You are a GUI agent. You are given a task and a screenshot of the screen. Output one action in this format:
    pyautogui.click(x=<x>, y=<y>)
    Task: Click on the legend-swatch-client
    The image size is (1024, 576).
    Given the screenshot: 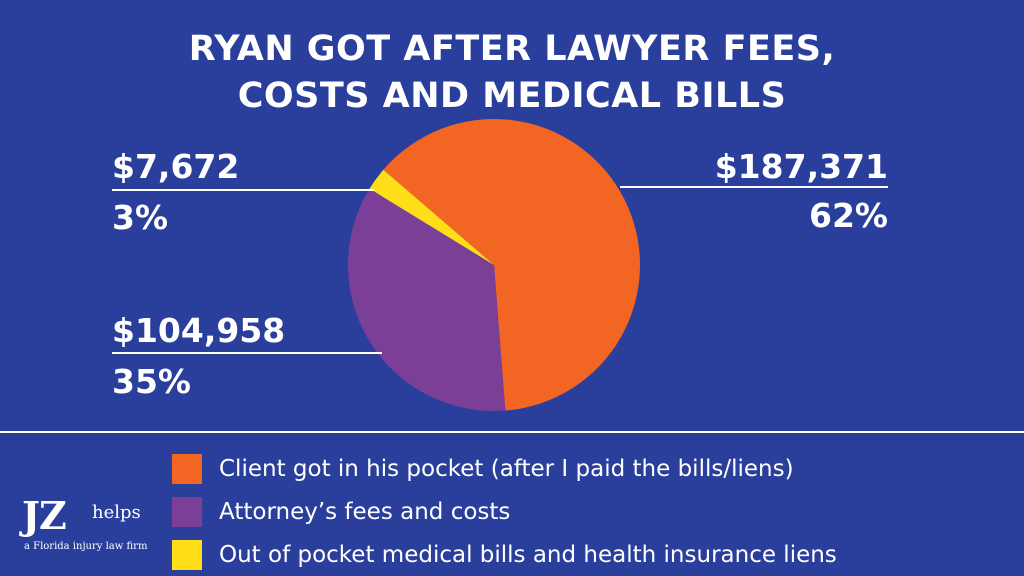 What is the action you would take?
    pyautogui.click(x=187, y=468)
    